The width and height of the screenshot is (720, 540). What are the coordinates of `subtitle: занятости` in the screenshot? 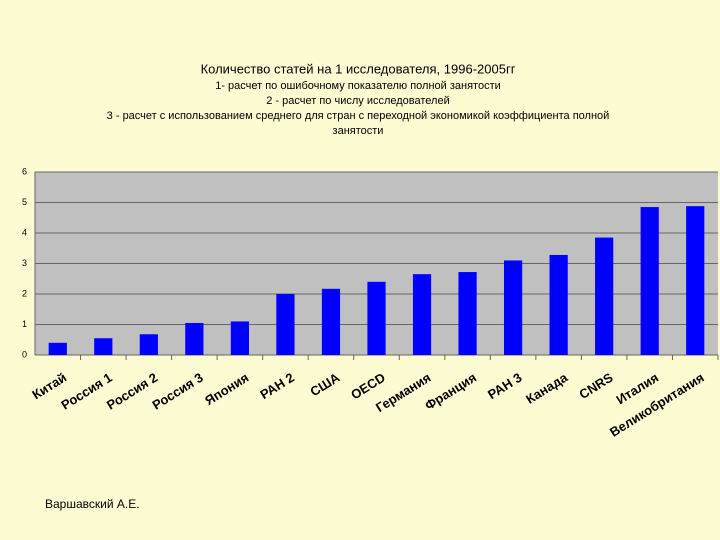 It's located at (358, 131).